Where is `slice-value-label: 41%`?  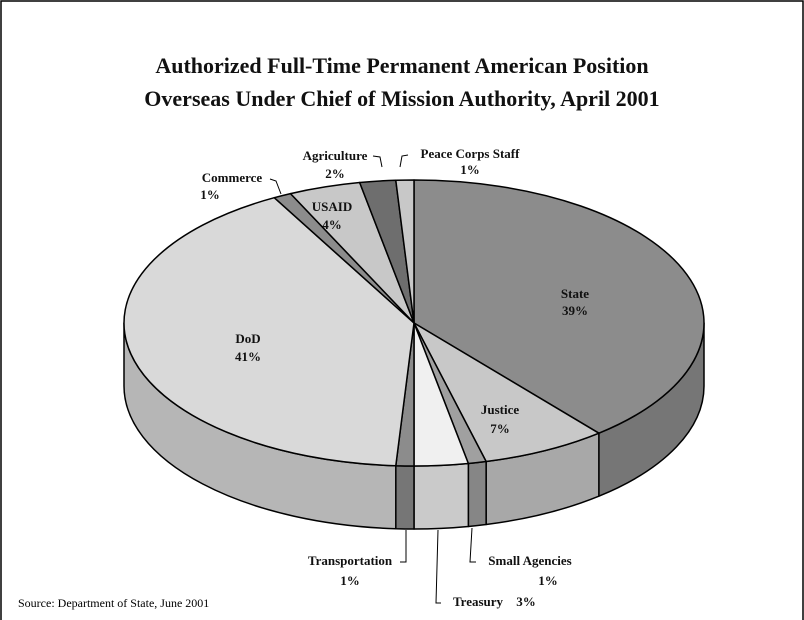
slice-value-label: 41% is located at coordinates (248, 356).